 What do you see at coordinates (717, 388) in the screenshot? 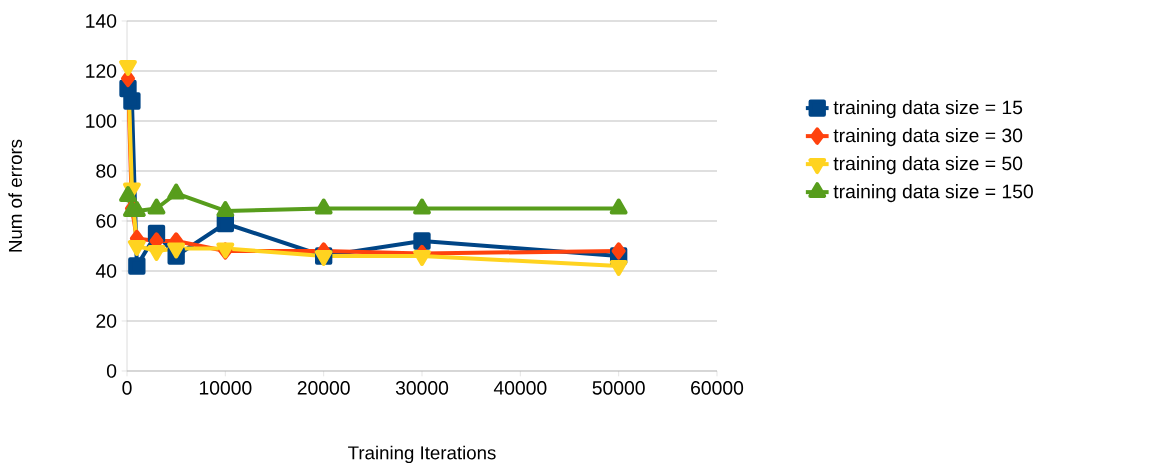
I see `x-tick-label: 60000` at bounding box center [717, 388].